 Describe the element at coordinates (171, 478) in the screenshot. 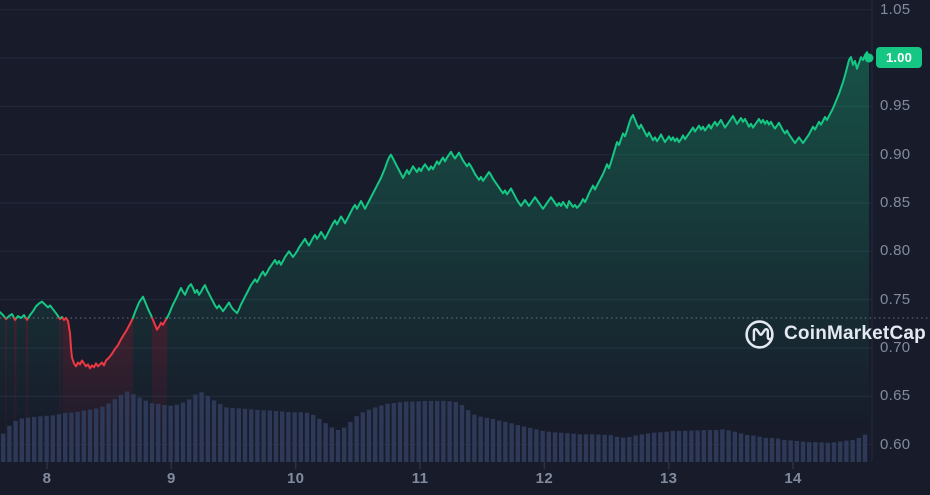

I see `x-axis-label: 9` at that location.